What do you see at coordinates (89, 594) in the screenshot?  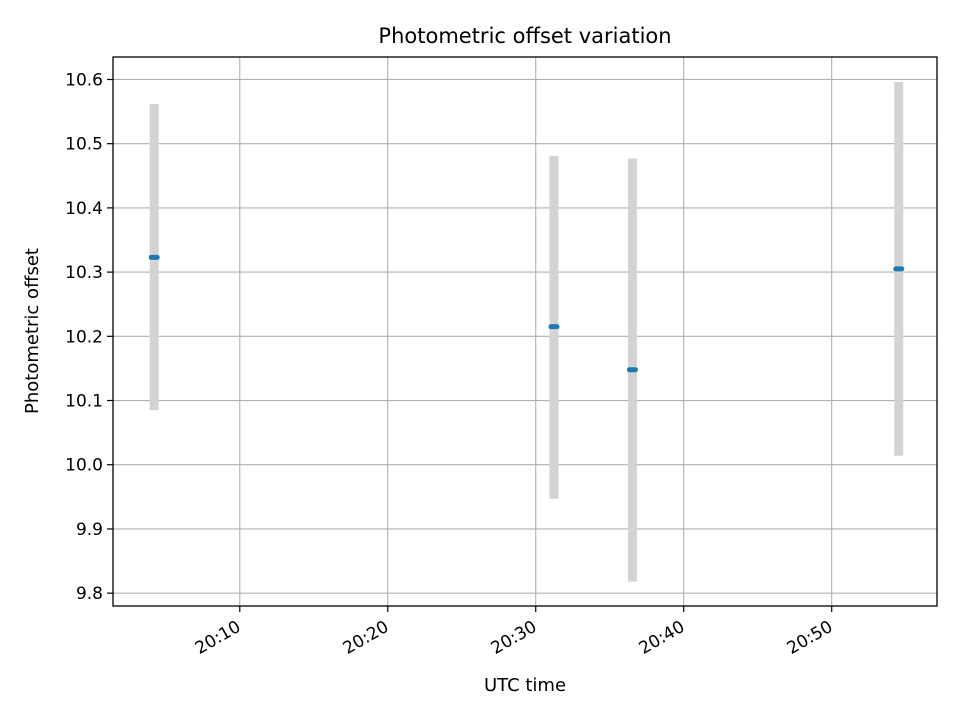 I see `y-tick-label: 9.8` at bounding box center [89, 594].